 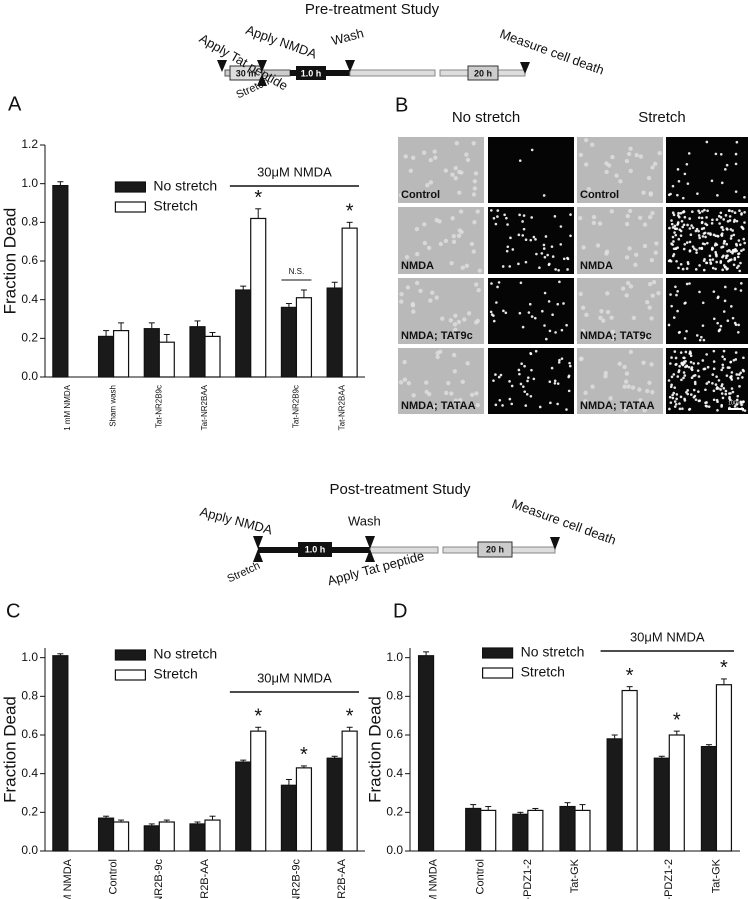 What do you see at coordinates (185, 186) in the screenshot?
I see `legend-label: No stretch` at bounding box center [185, 186].